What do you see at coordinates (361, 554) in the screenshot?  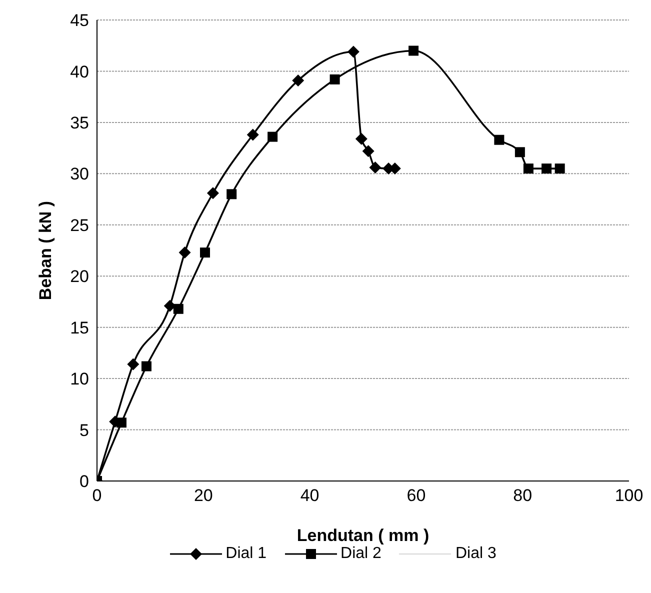 I see `legend-label: Dial 2` at bounding box center [361, 554].